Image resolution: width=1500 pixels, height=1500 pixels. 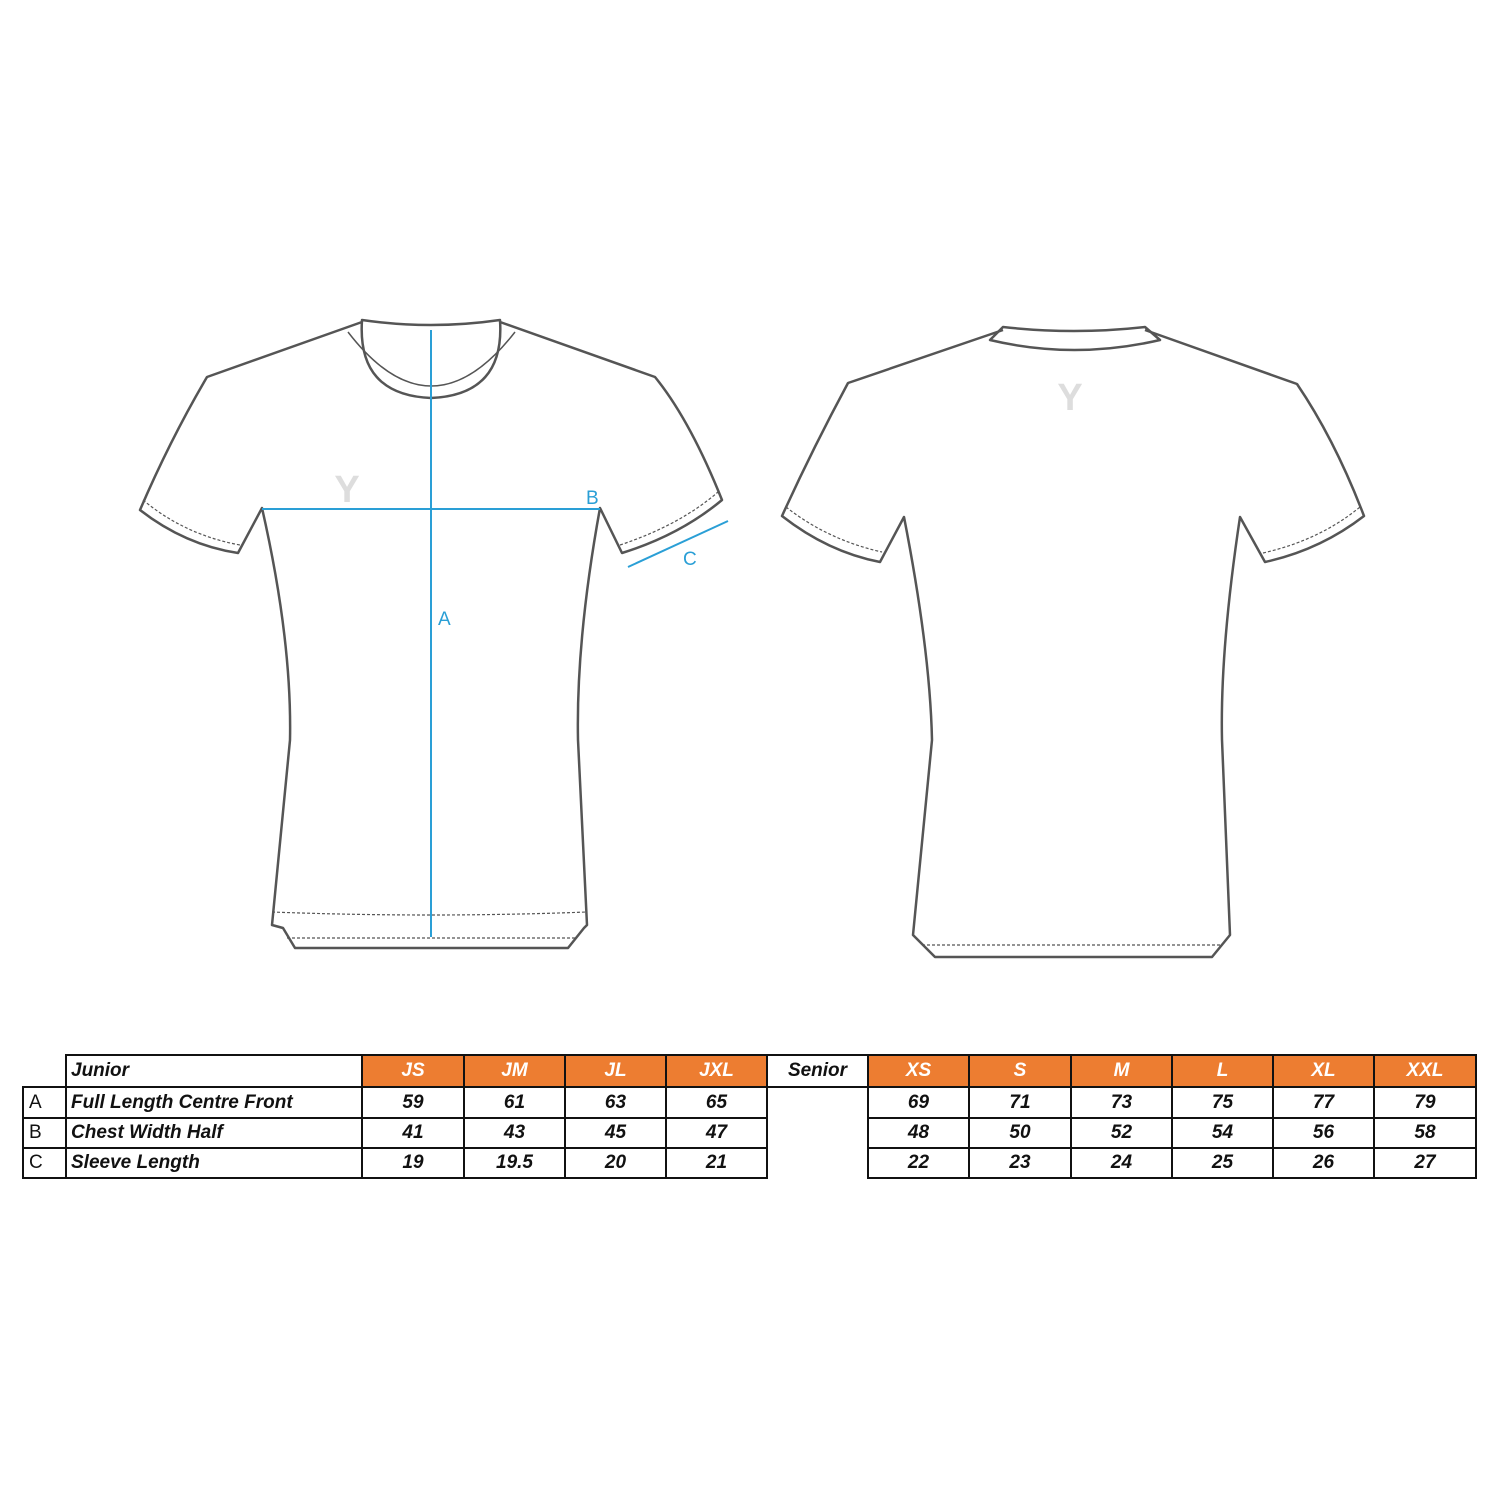 I want to click on table-cell: 19.5, so click(x=514, y=1163).